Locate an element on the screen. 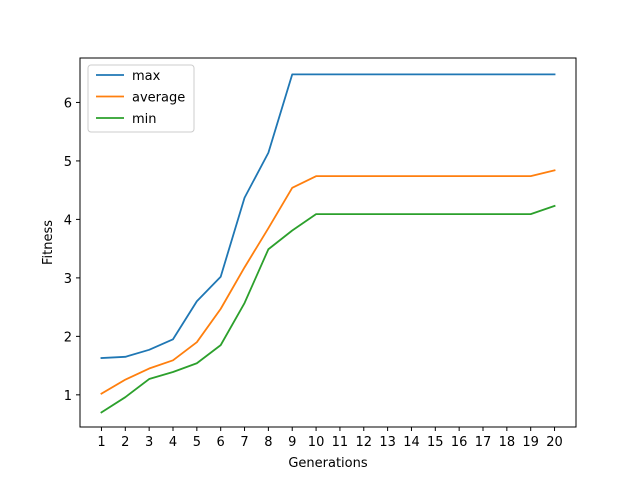  y-tick-label: 4 is located at coordinates (68, 220).